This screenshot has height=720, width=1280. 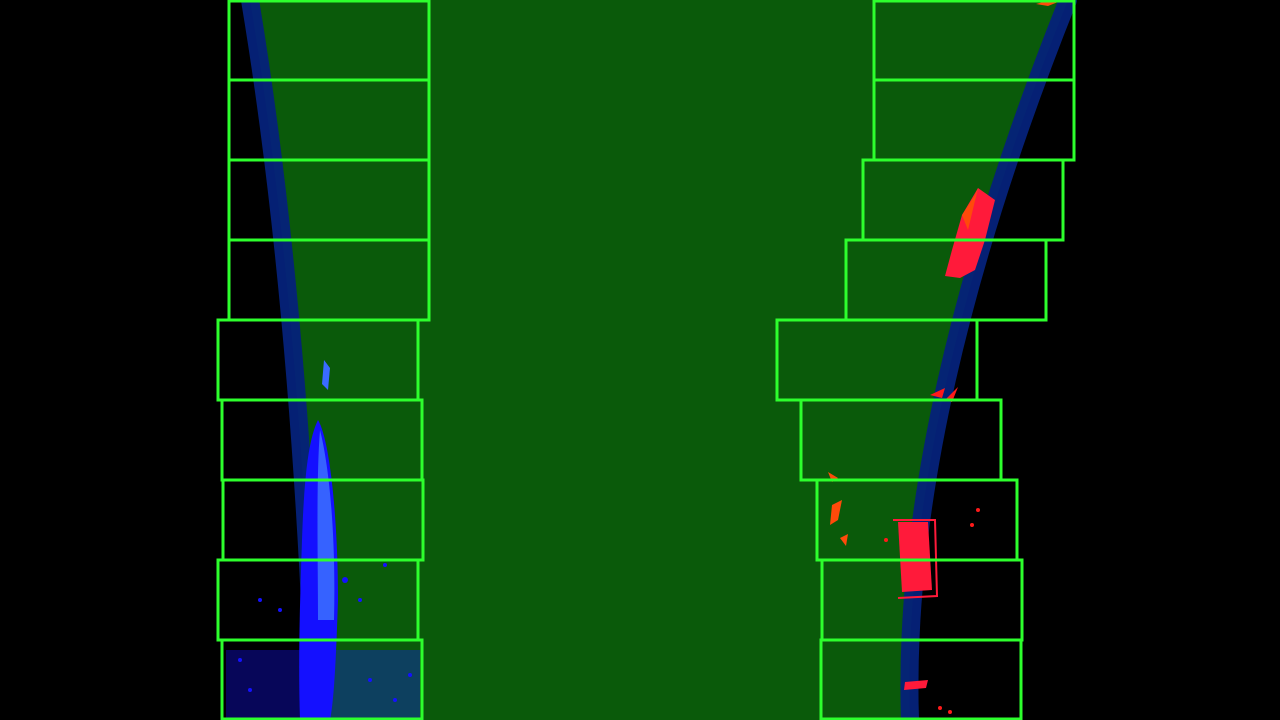 I want to click on right-fit-curve, so click(x=988, y=360).